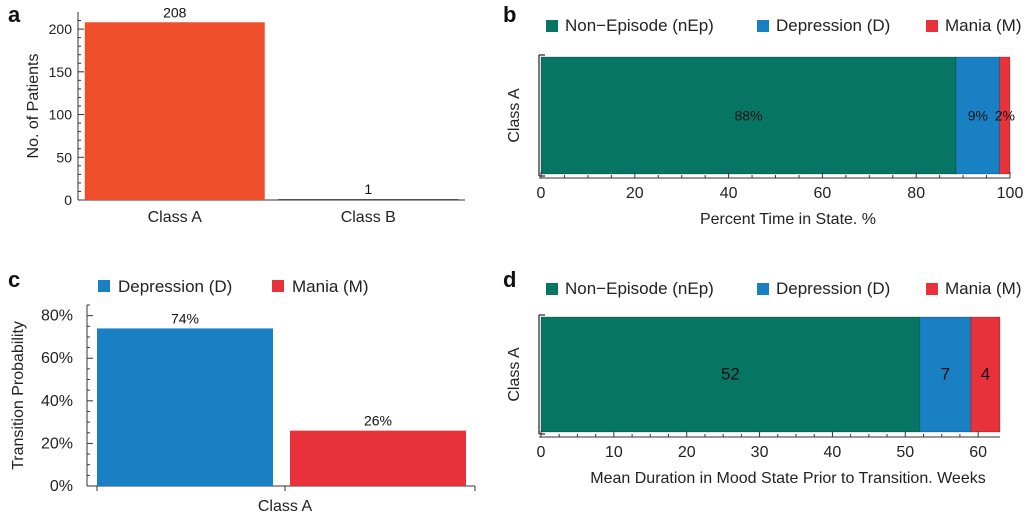 This screenshot has width=1035, height=515. I want to click on segment-label-M: 4, so click(985, 374).